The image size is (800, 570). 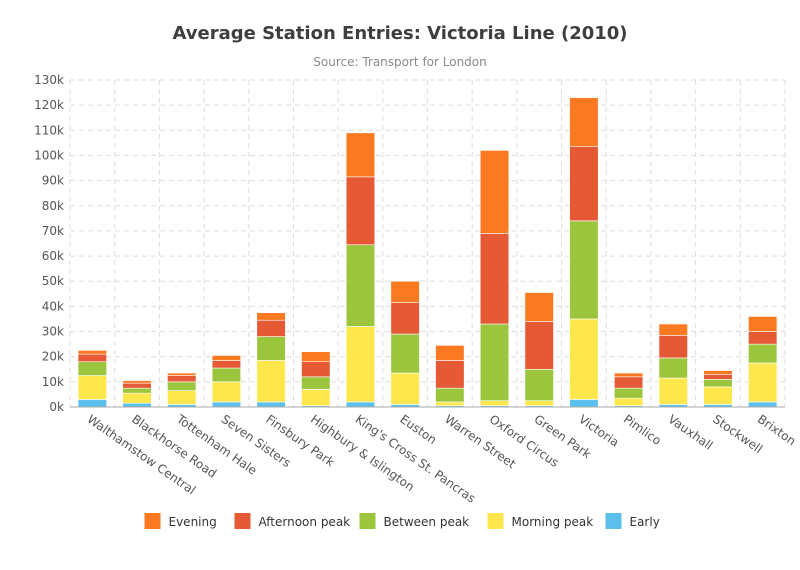 I want to click on legend-item: Morning peak, so click(x=540, y=521).